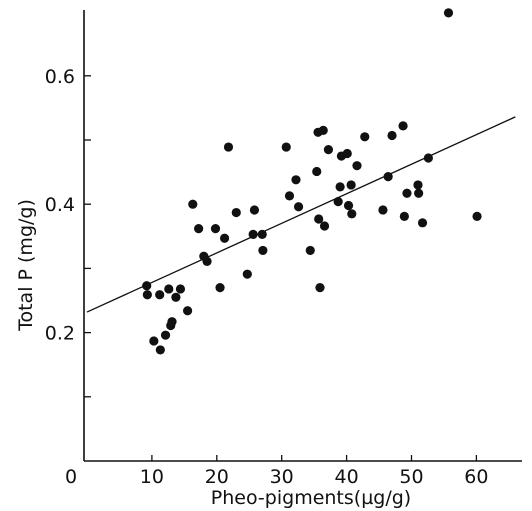  Describe the element at coordinates (347, 477) in the screenshot. I see `x-tick-label: 40` at that location.